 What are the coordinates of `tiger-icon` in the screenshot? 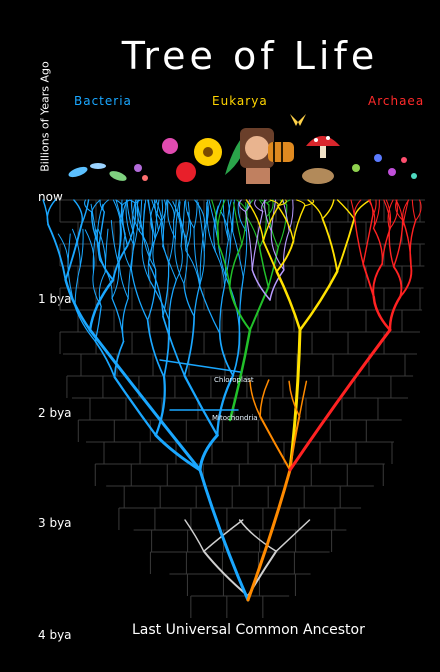 It's located at (281, 152).